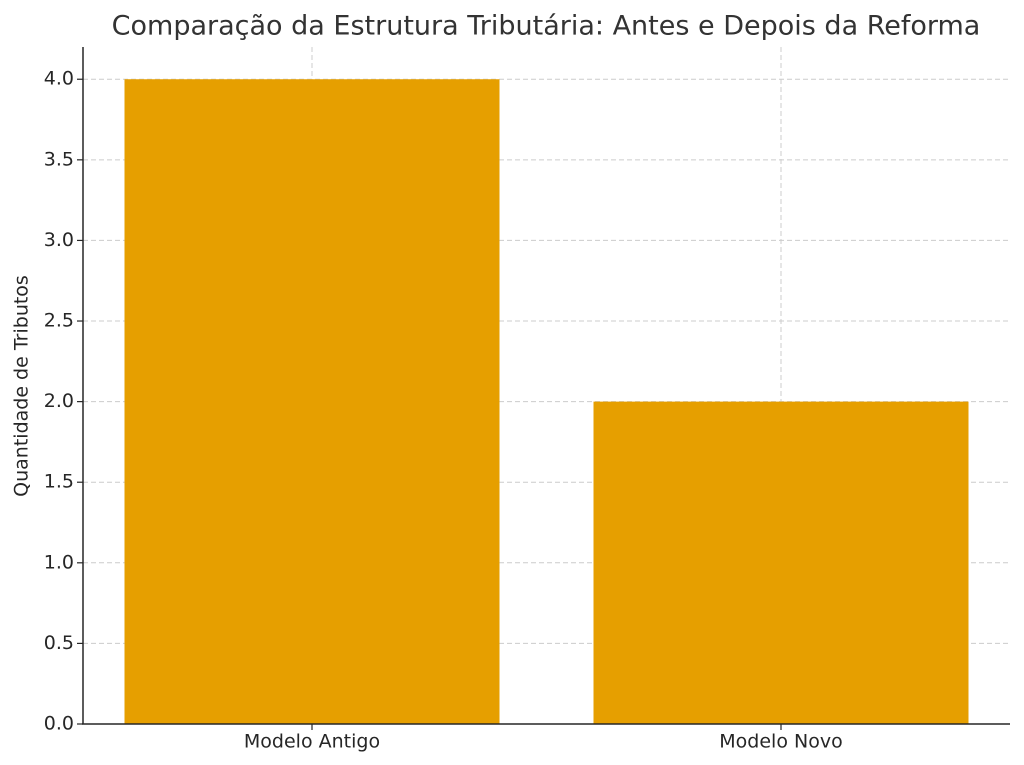 The width and height of the screenshot is (1024, 765). I want to click on y-tick-label: 3.5, so click(59, 159).